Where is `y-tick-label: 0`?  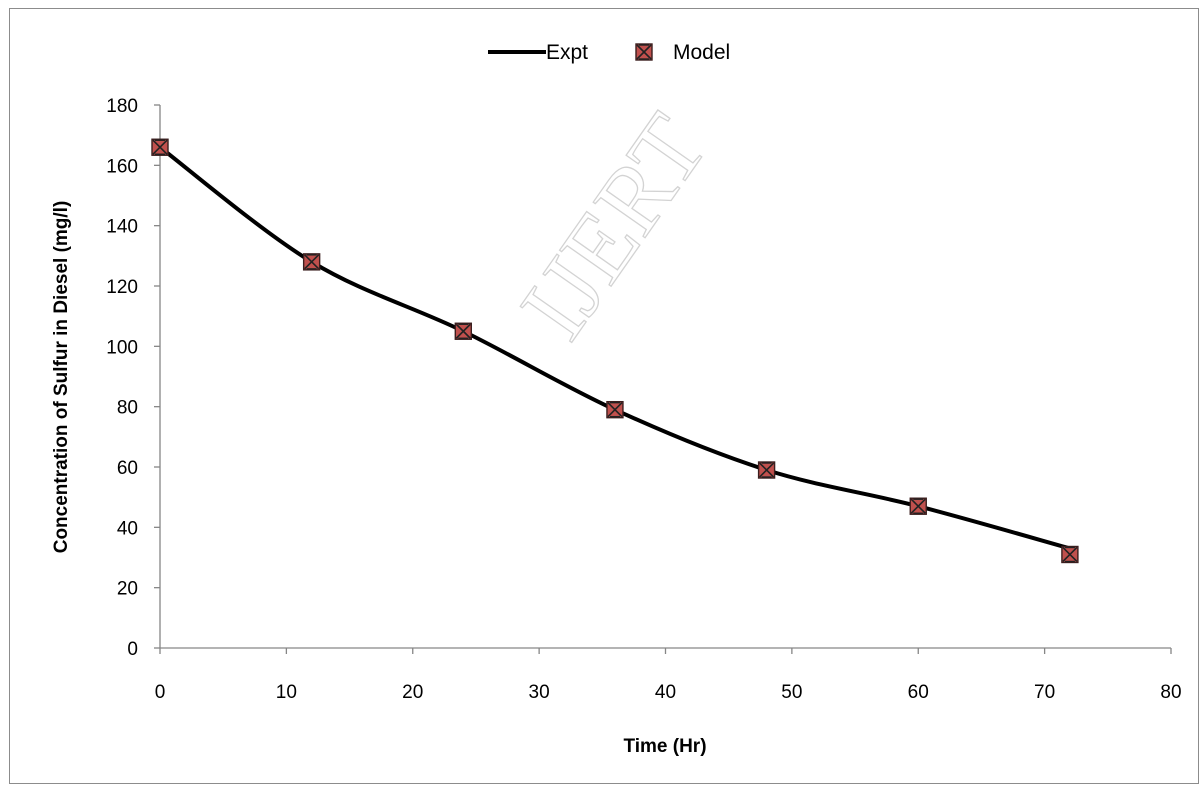
y-tick-label: 0 is located at coordinates (132, 649).